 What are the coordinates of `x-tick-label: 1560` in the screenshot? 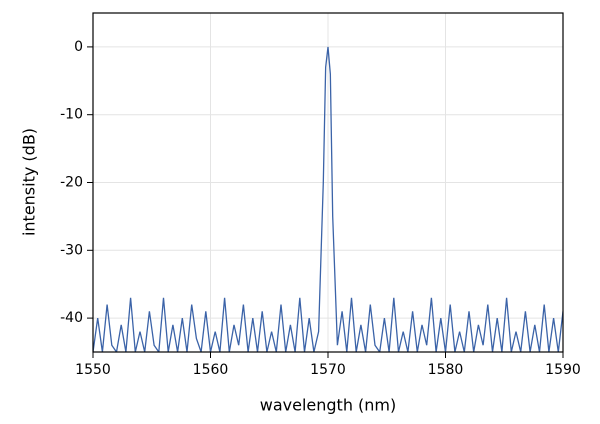 It's located at (211, 370).